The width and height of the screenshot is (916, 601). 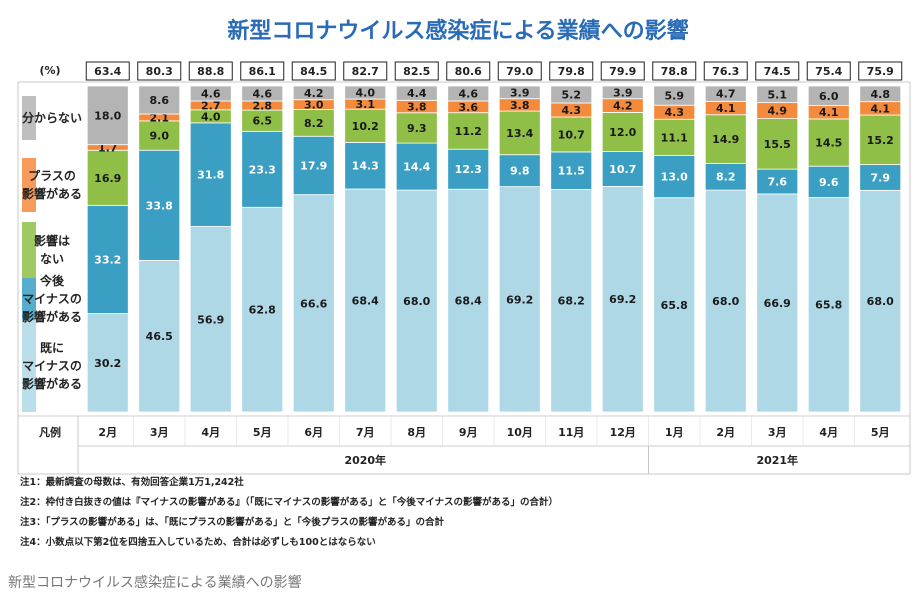 I want to click on data-label: 18.0, so click(x=107, y=115).